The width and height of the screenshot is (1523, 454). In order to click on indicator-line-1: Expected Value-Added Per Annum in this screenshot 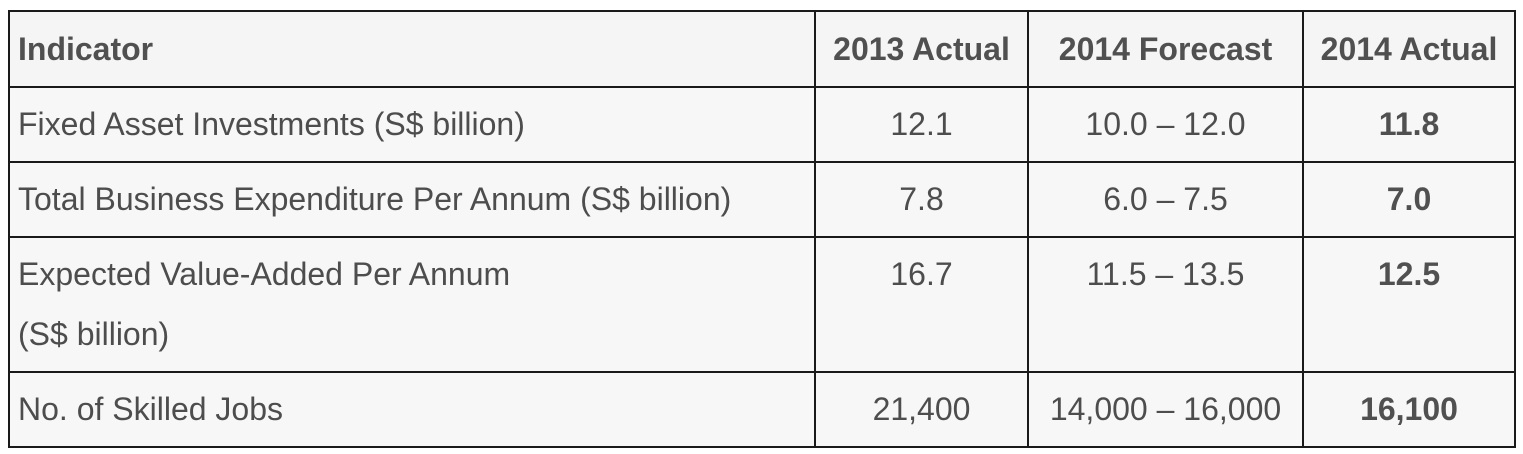, I will do `click(264, 274)`.